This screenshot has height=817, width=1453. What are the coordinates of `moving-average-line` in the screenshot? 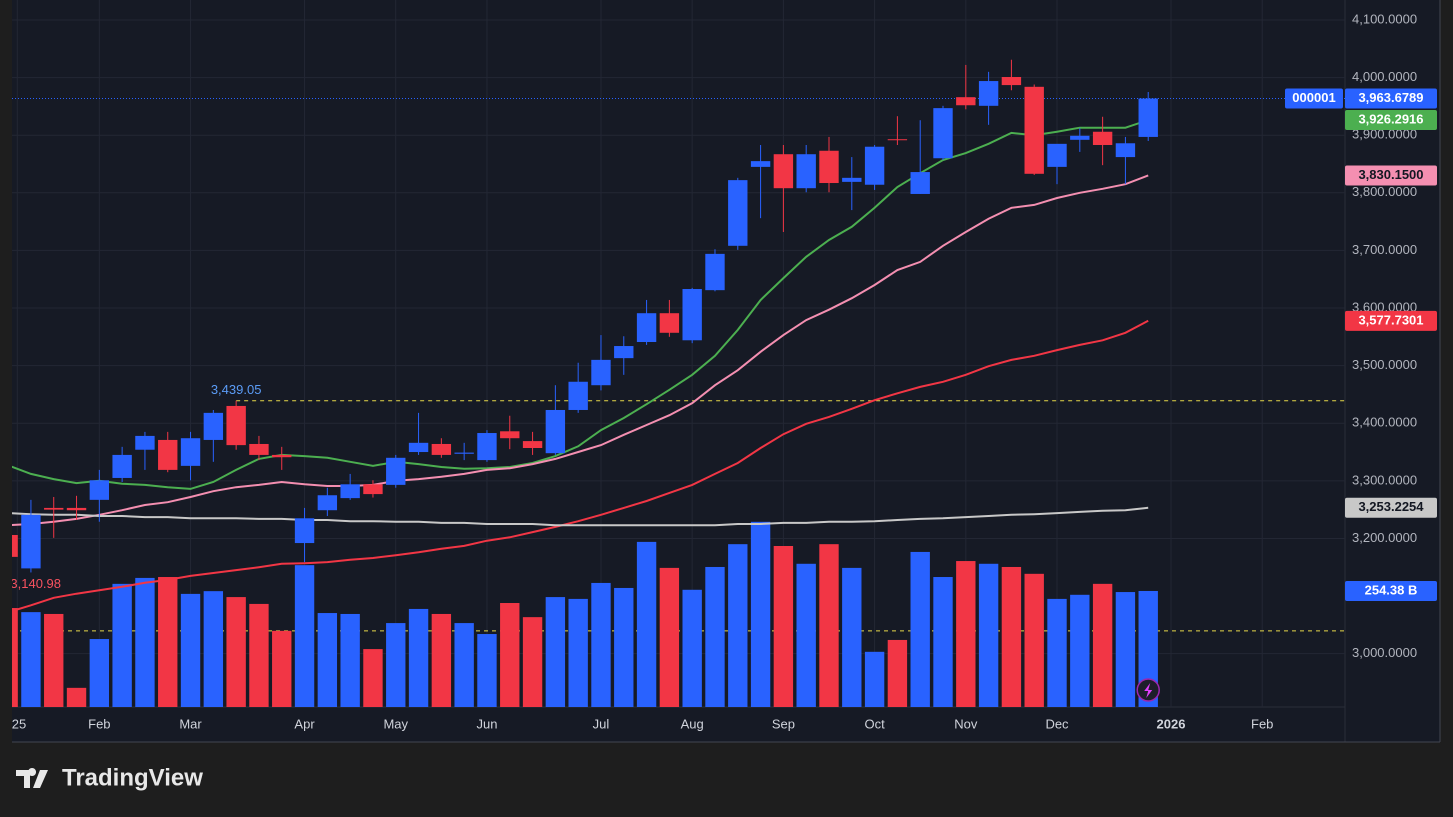 It's located at (580, 516).